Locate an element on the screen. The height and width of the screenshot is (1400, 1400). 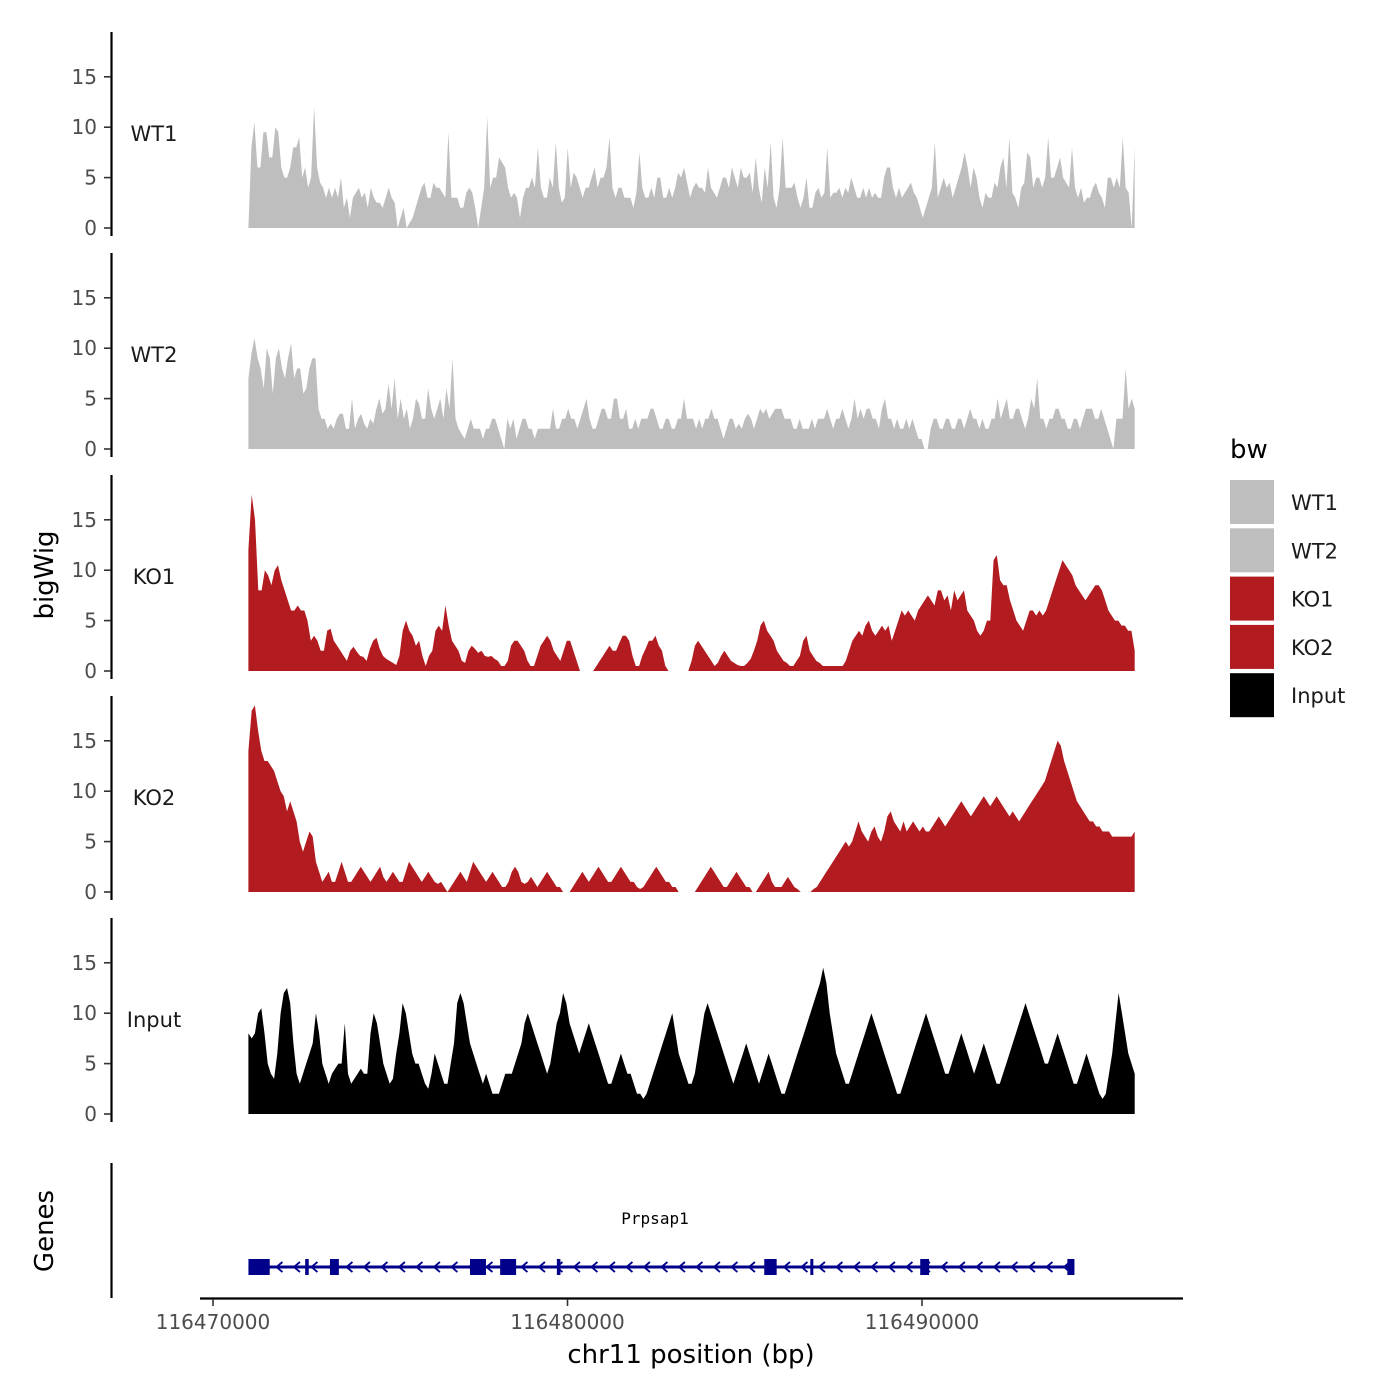
legend-entry-wt2: WT2 is located at coordinates (1284, 550).